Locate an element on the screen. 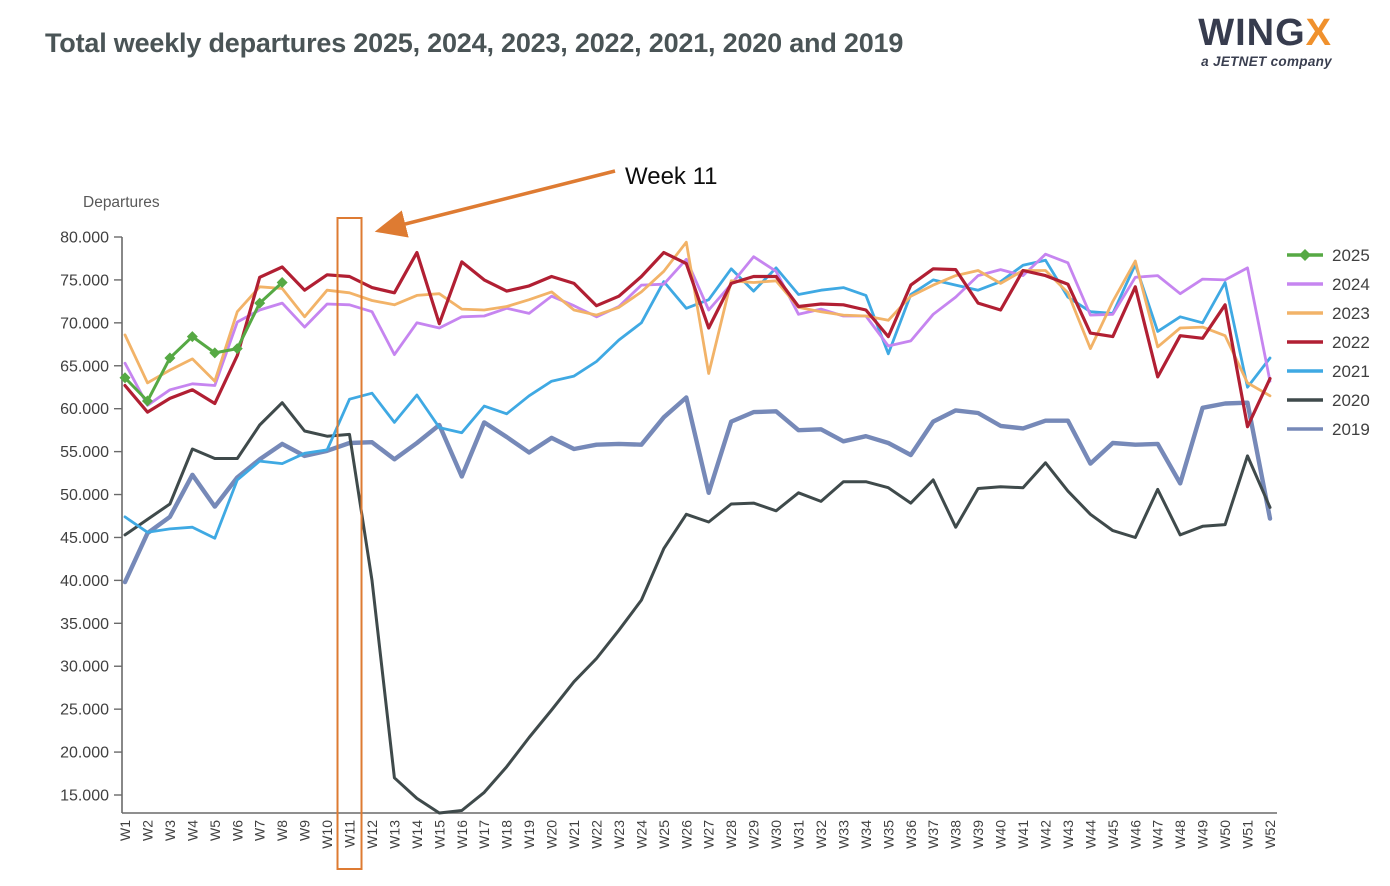 The width and height of the screenshot is (1390, 886). x-tick-label: W1 is located at coordinates (125, 830).